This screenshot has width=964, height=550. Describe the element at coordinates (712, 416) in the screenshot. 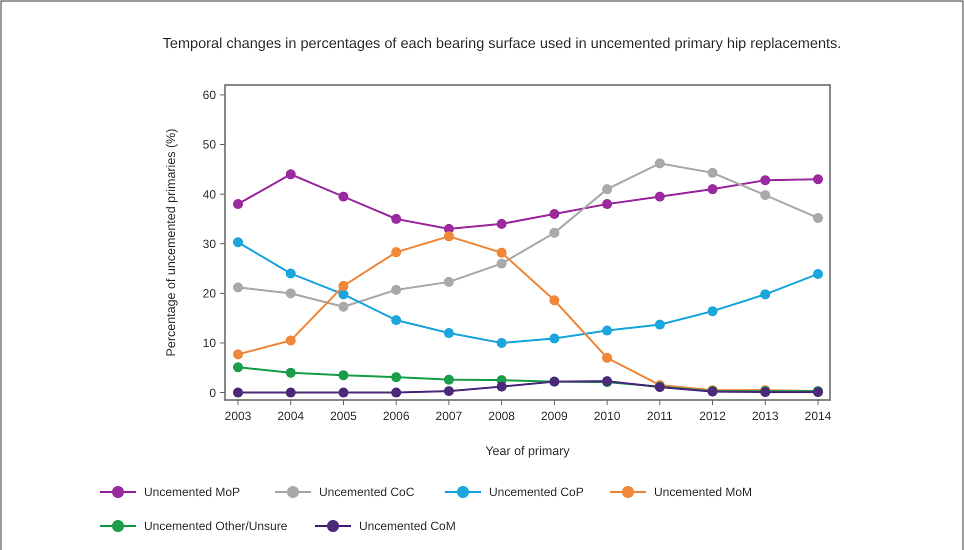

I see `x-tick-label: 2012` at that location.